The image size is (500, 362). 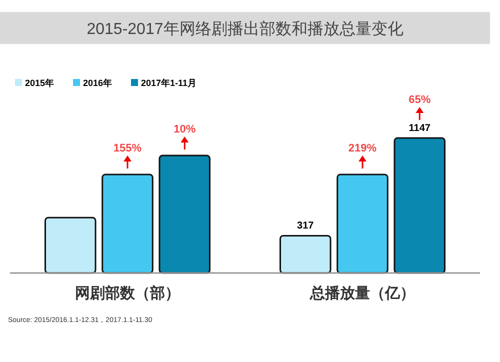 I want to click on x-tick-label: 总播放量（亿）, so click(x=362, y=293).